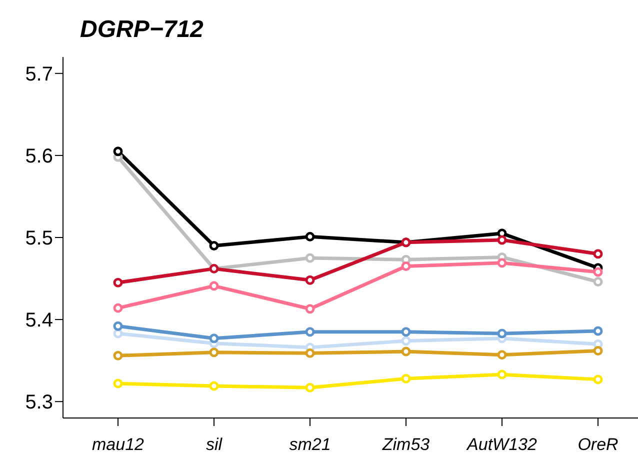 The image size is (638, 465). What do you see at coordinates (39, 75) in the screenshot?
I see `y-tick-label: 5.7` at bounding box center [39, 75].